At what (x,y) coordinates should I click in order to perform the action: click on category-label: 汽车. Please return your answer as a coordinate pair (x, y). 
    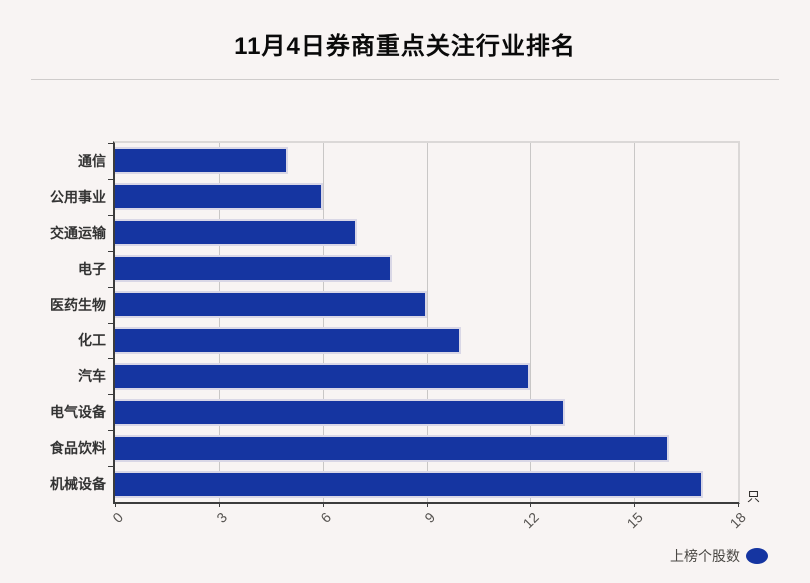
    Looking at the image, I should click on (92, 376).